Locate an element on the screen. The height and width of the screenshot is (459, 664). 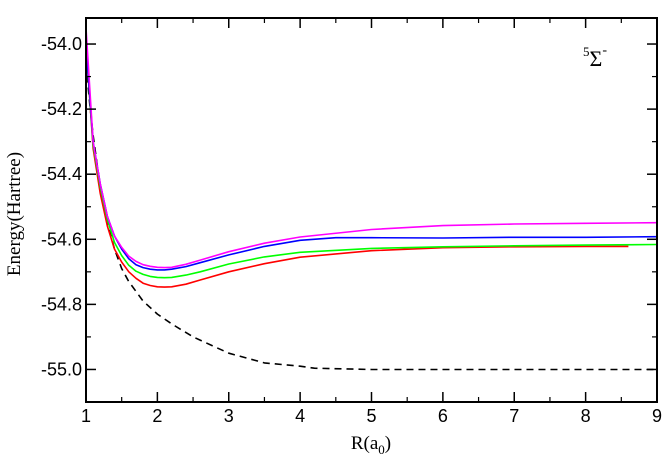
x-tick-label: 1 is located at coordinates (86, 416).